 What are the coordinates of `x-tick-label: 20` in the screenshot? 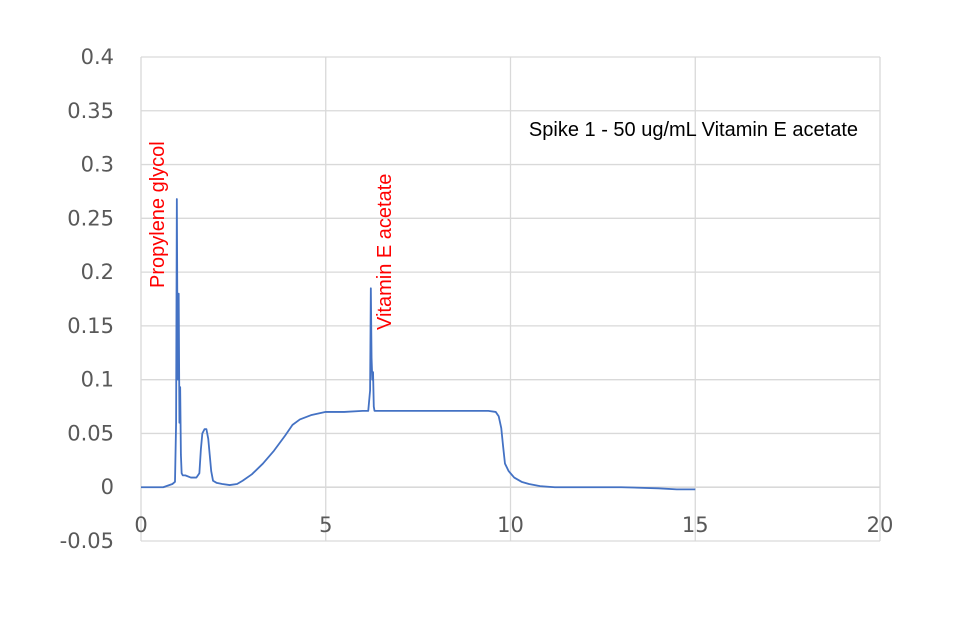 It's located at (880, 525).